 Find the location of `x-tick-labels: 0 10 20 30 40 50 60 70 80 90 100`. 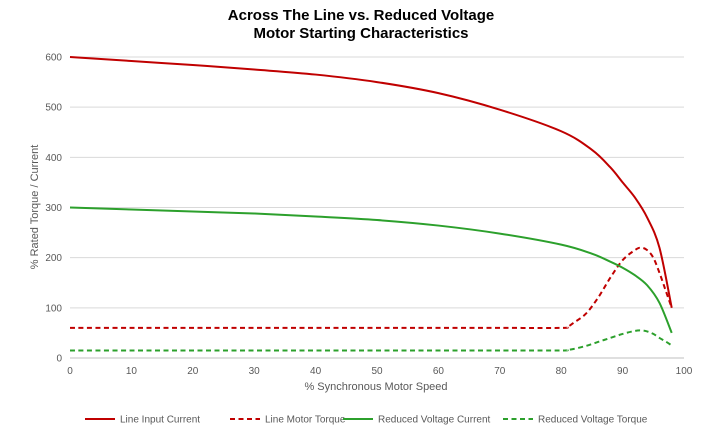

x-tick-labels: 0 10 20 30 40 50 60 70 80 90 100 is located at coordinates (380, 371).